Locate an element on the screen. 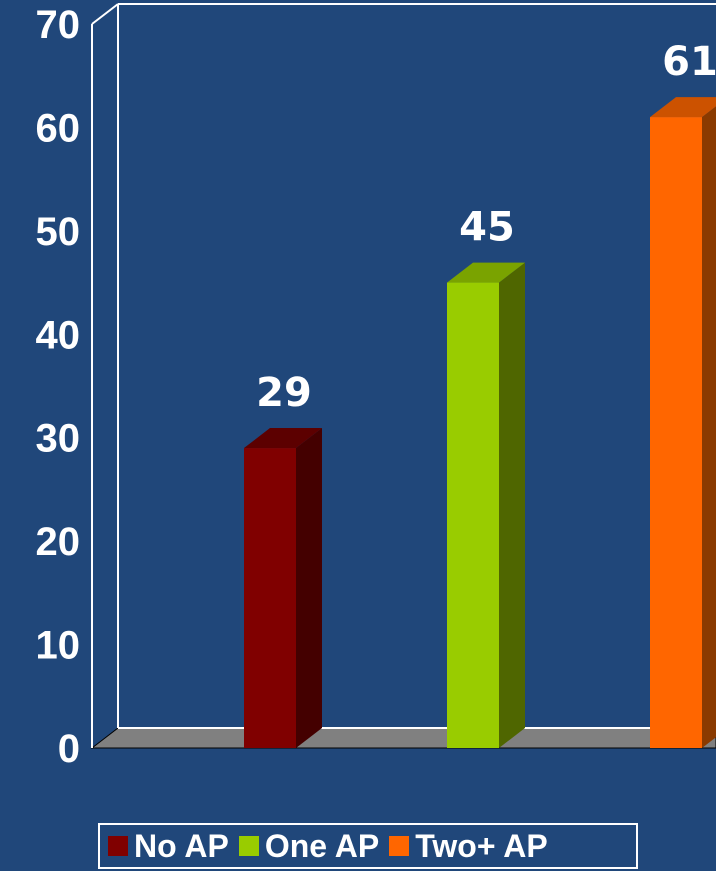  legend-item-one-ap: One AP is located at coordinates (309, 846).